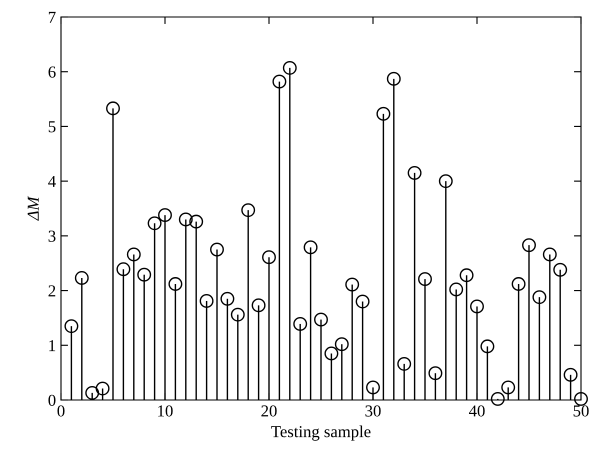 The height and width of the screenshot is (468, 596). What do you see at coordinates (476, 411) in the screenshot?
I see `x-tick-label: 40` at bounding box center [476, 411].